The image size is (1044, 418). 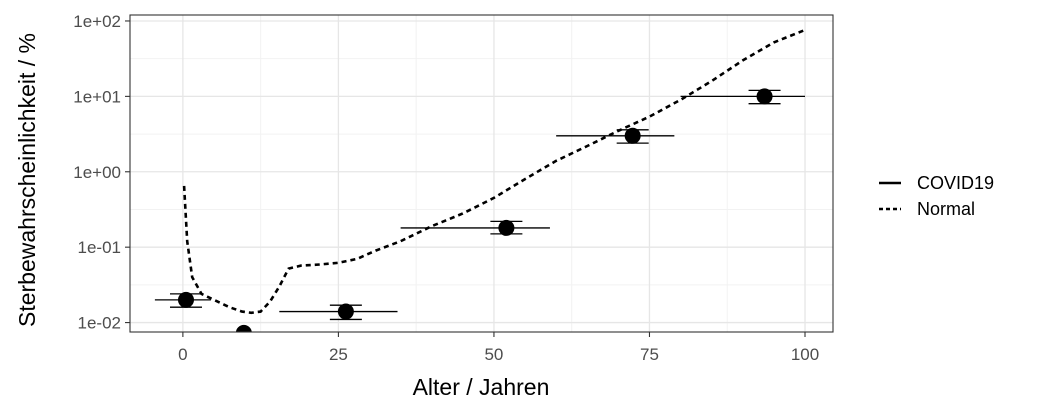 What do you see at coordinates (182, 354) in the screenshot?
I see `x-tick-label: 0` at bounding box center [182, 354].